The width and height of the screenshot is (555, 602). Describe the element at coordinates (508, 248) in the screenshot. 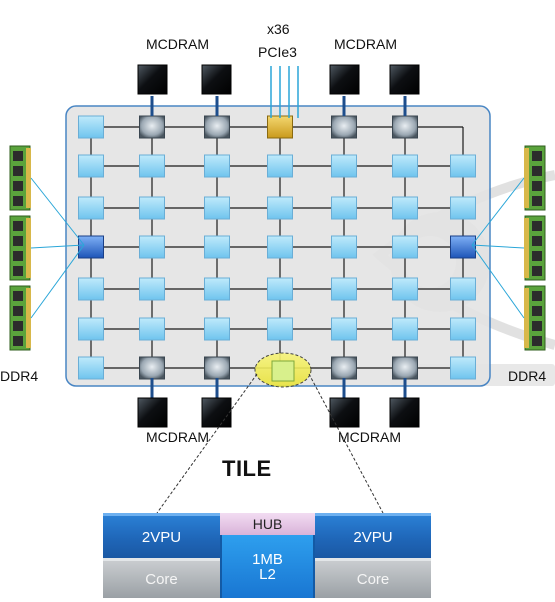

I see `ddr4-right-group` at that location.